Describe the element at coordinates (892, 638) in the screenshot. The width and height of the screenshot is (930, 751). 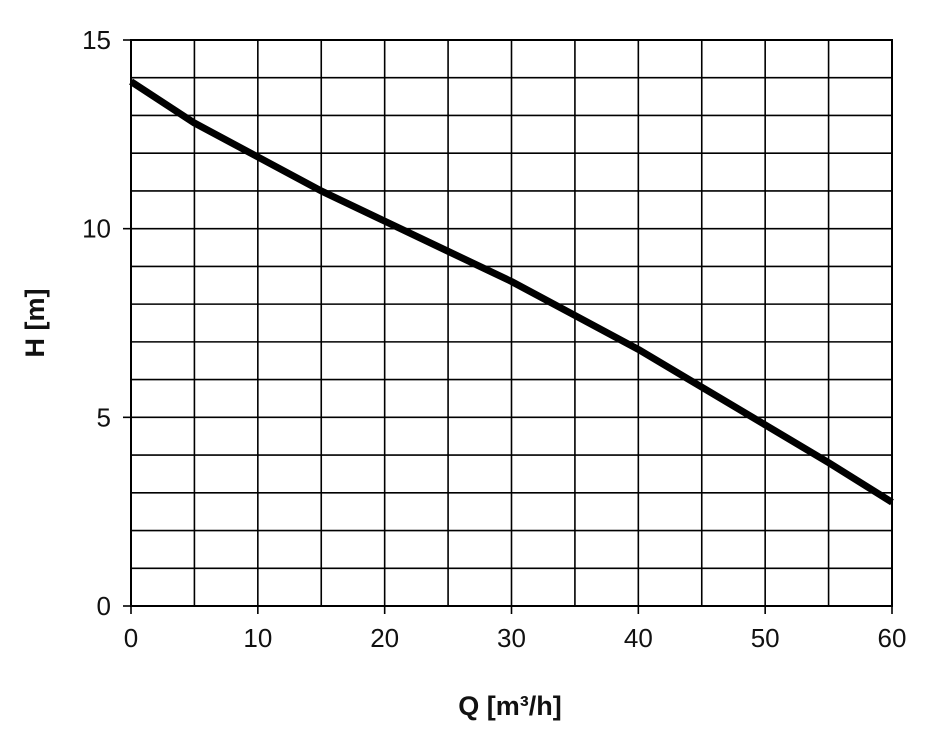
I see `x-tick-label: 60` at that location.